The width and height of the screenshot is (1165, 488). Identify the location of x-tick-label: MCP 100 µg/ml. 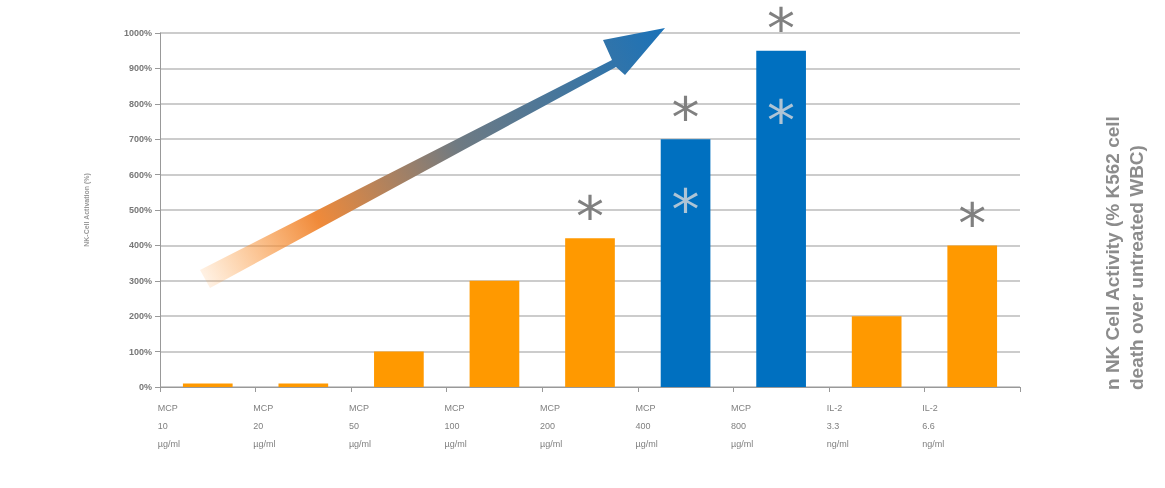
(455, 426).